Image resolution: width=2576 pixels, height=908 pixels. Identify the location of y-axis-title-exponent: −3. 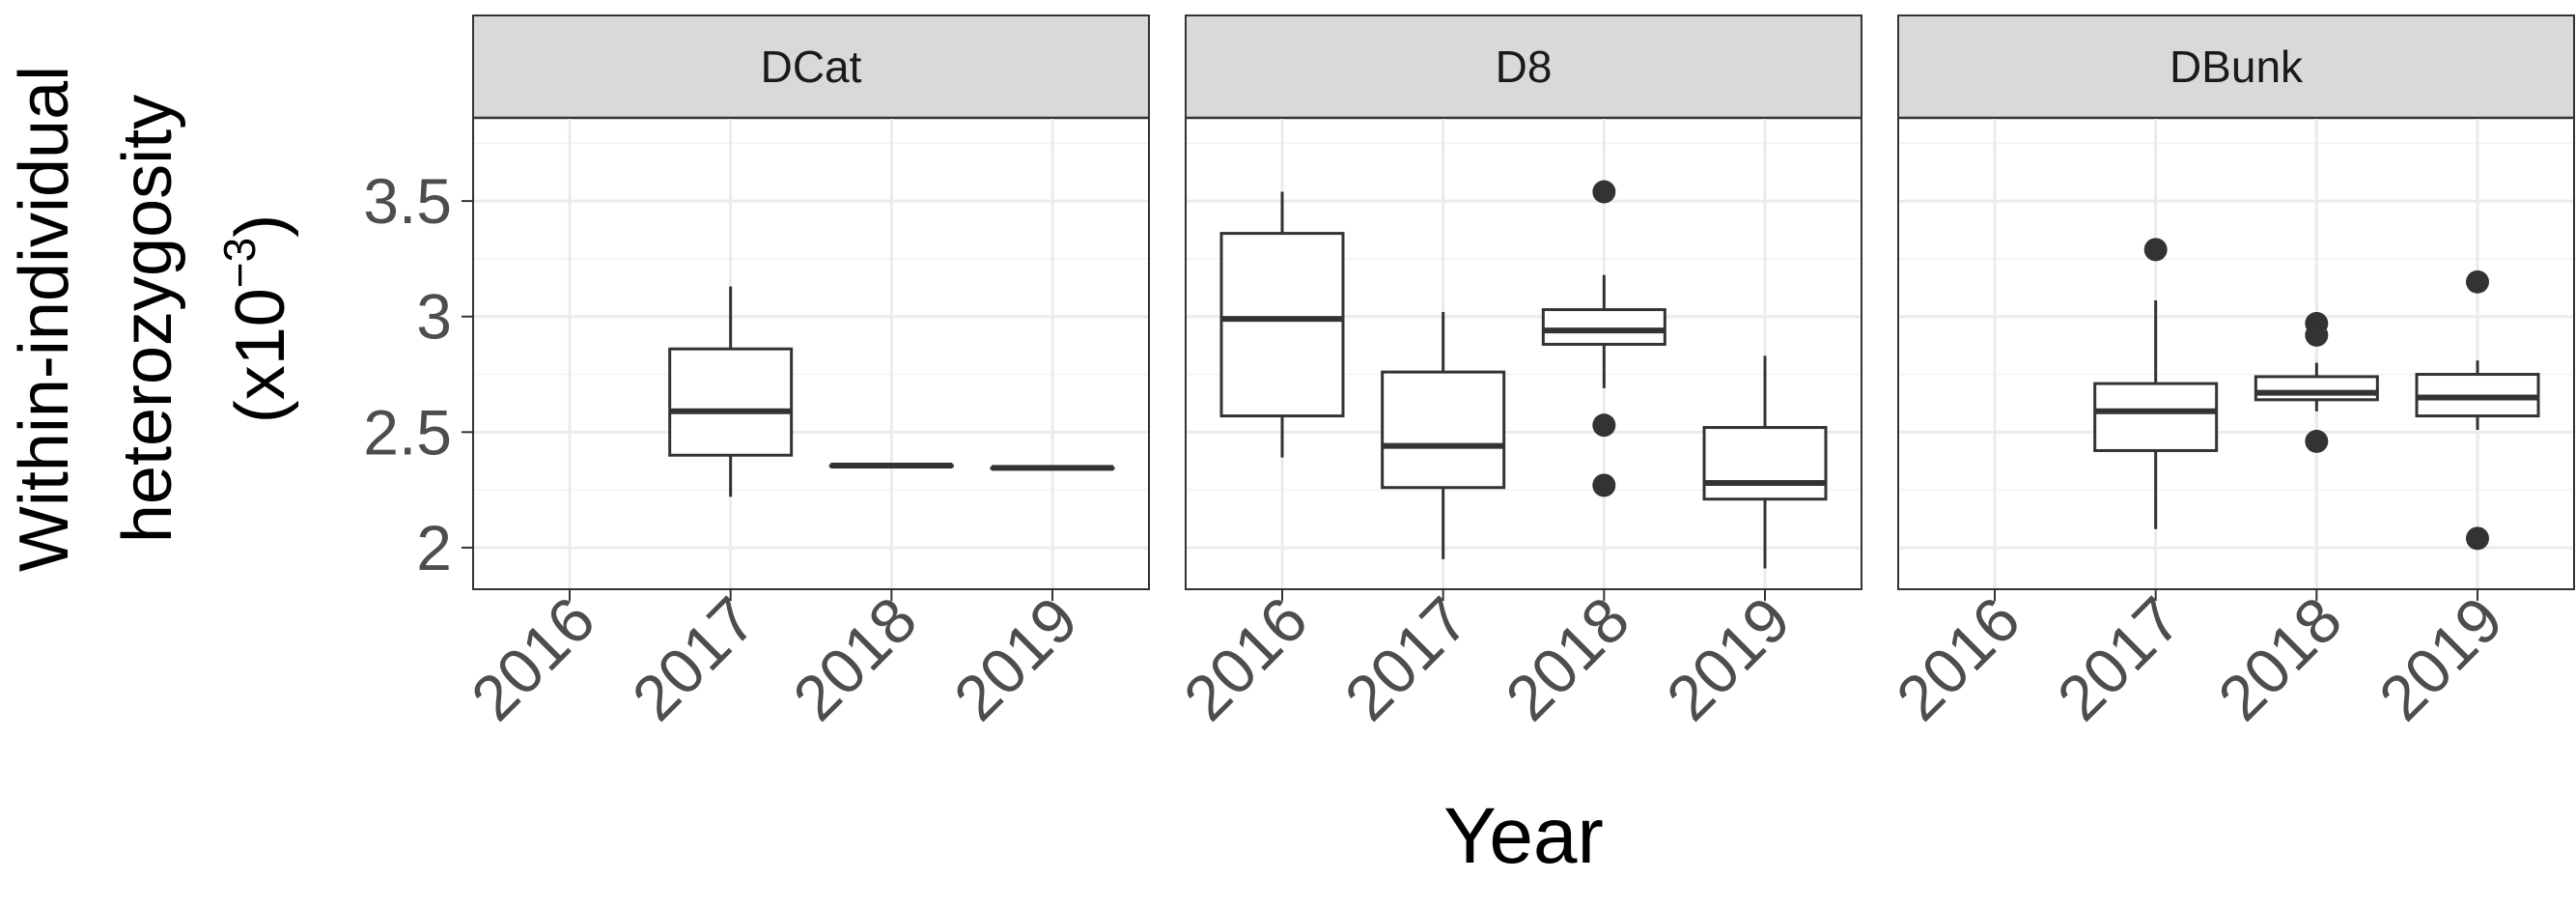
(240, 263).